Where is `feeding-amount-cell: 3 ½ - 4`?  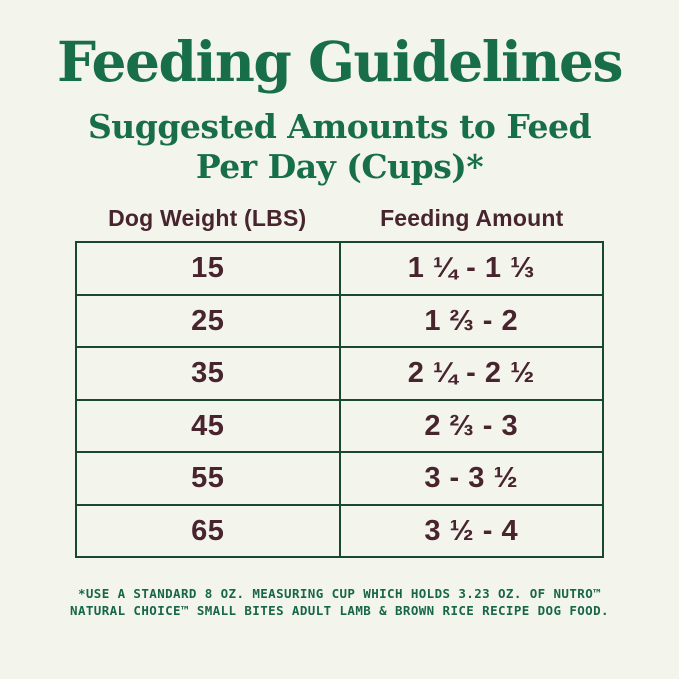
feeding-amount-cell: 3 ½ - 4 is located at coordinates (471, 531).